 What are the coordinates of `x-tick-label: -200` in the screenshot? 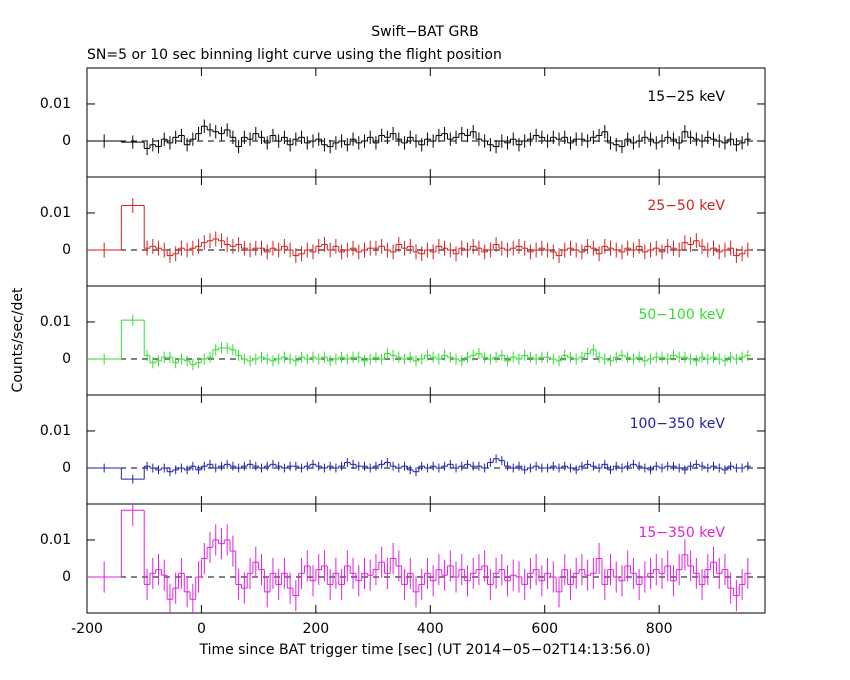 It's located at (87, 629).